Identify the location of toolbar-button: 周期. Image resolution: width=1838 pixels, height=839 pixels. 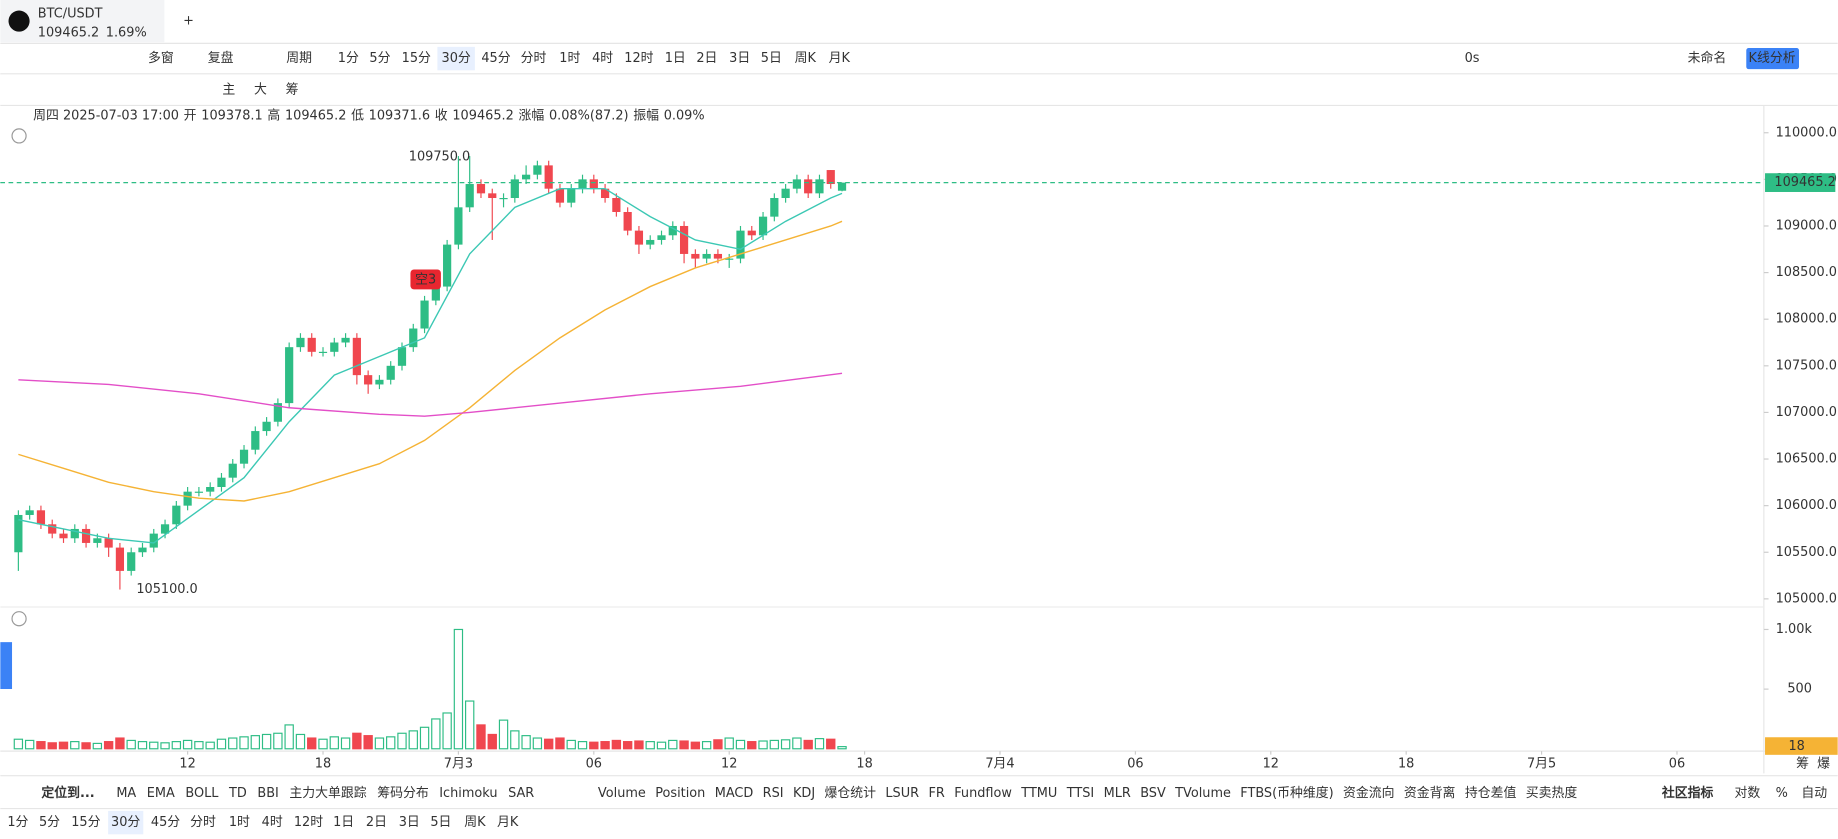
(299, 58).